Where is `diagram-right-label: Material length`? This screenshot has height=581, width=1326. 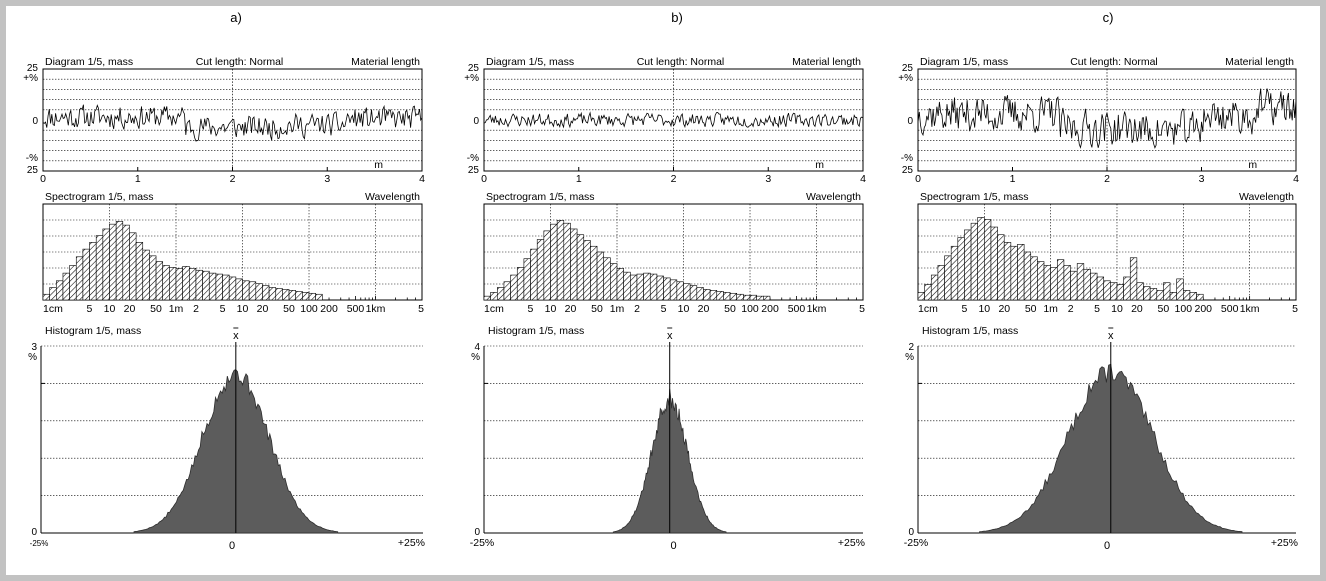 diagram-right-label: Material length is located at coordinates (385, 62).